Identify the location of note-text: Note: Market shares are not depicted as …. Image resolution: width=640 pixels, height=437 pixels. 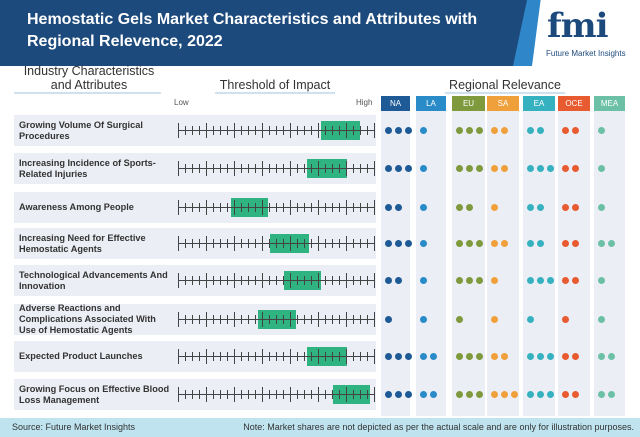
(438, 427).